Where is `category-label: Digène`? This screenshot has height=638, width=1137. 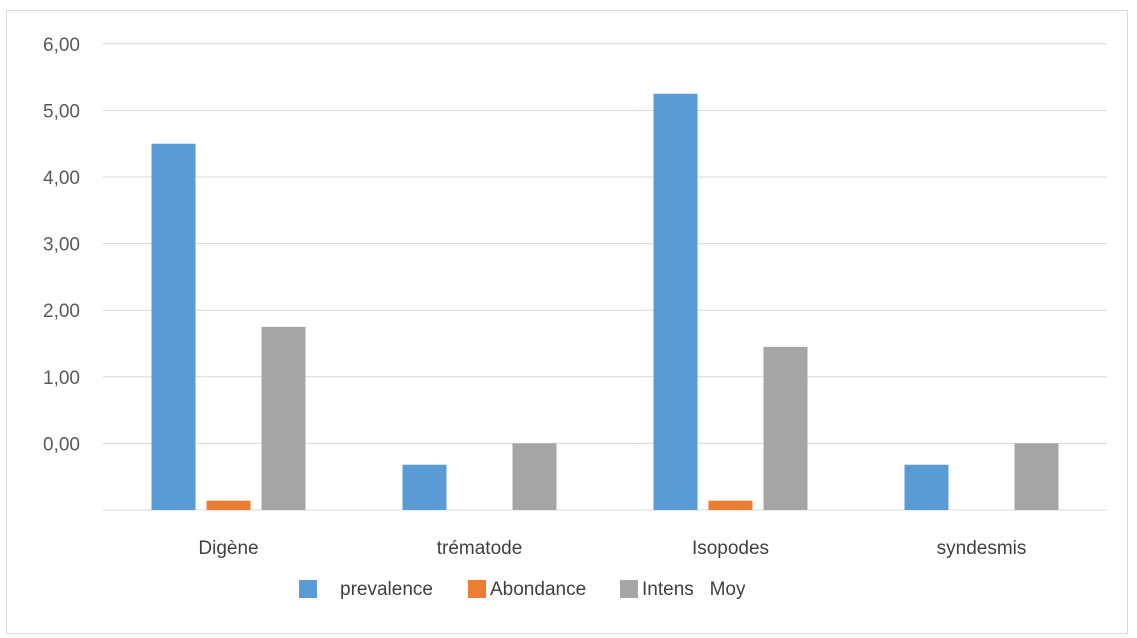
category-label: Digène is located at coordinates (228, 548).